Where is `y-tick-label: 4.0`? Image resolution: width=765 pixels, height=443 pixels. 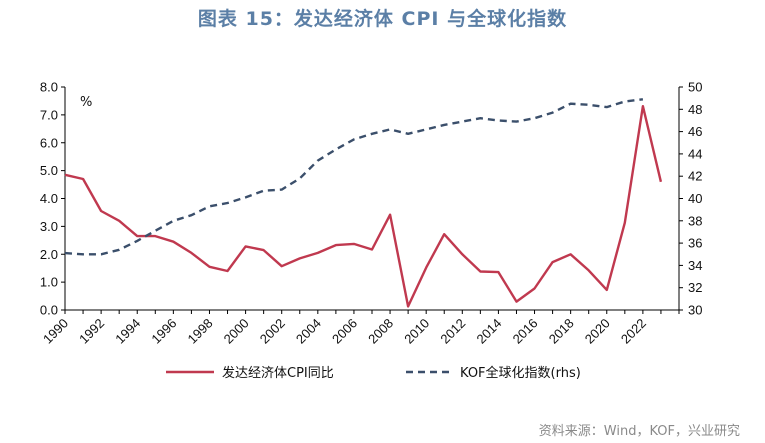 y-tick-label: 4.0 is located at coordinates (49, 198).